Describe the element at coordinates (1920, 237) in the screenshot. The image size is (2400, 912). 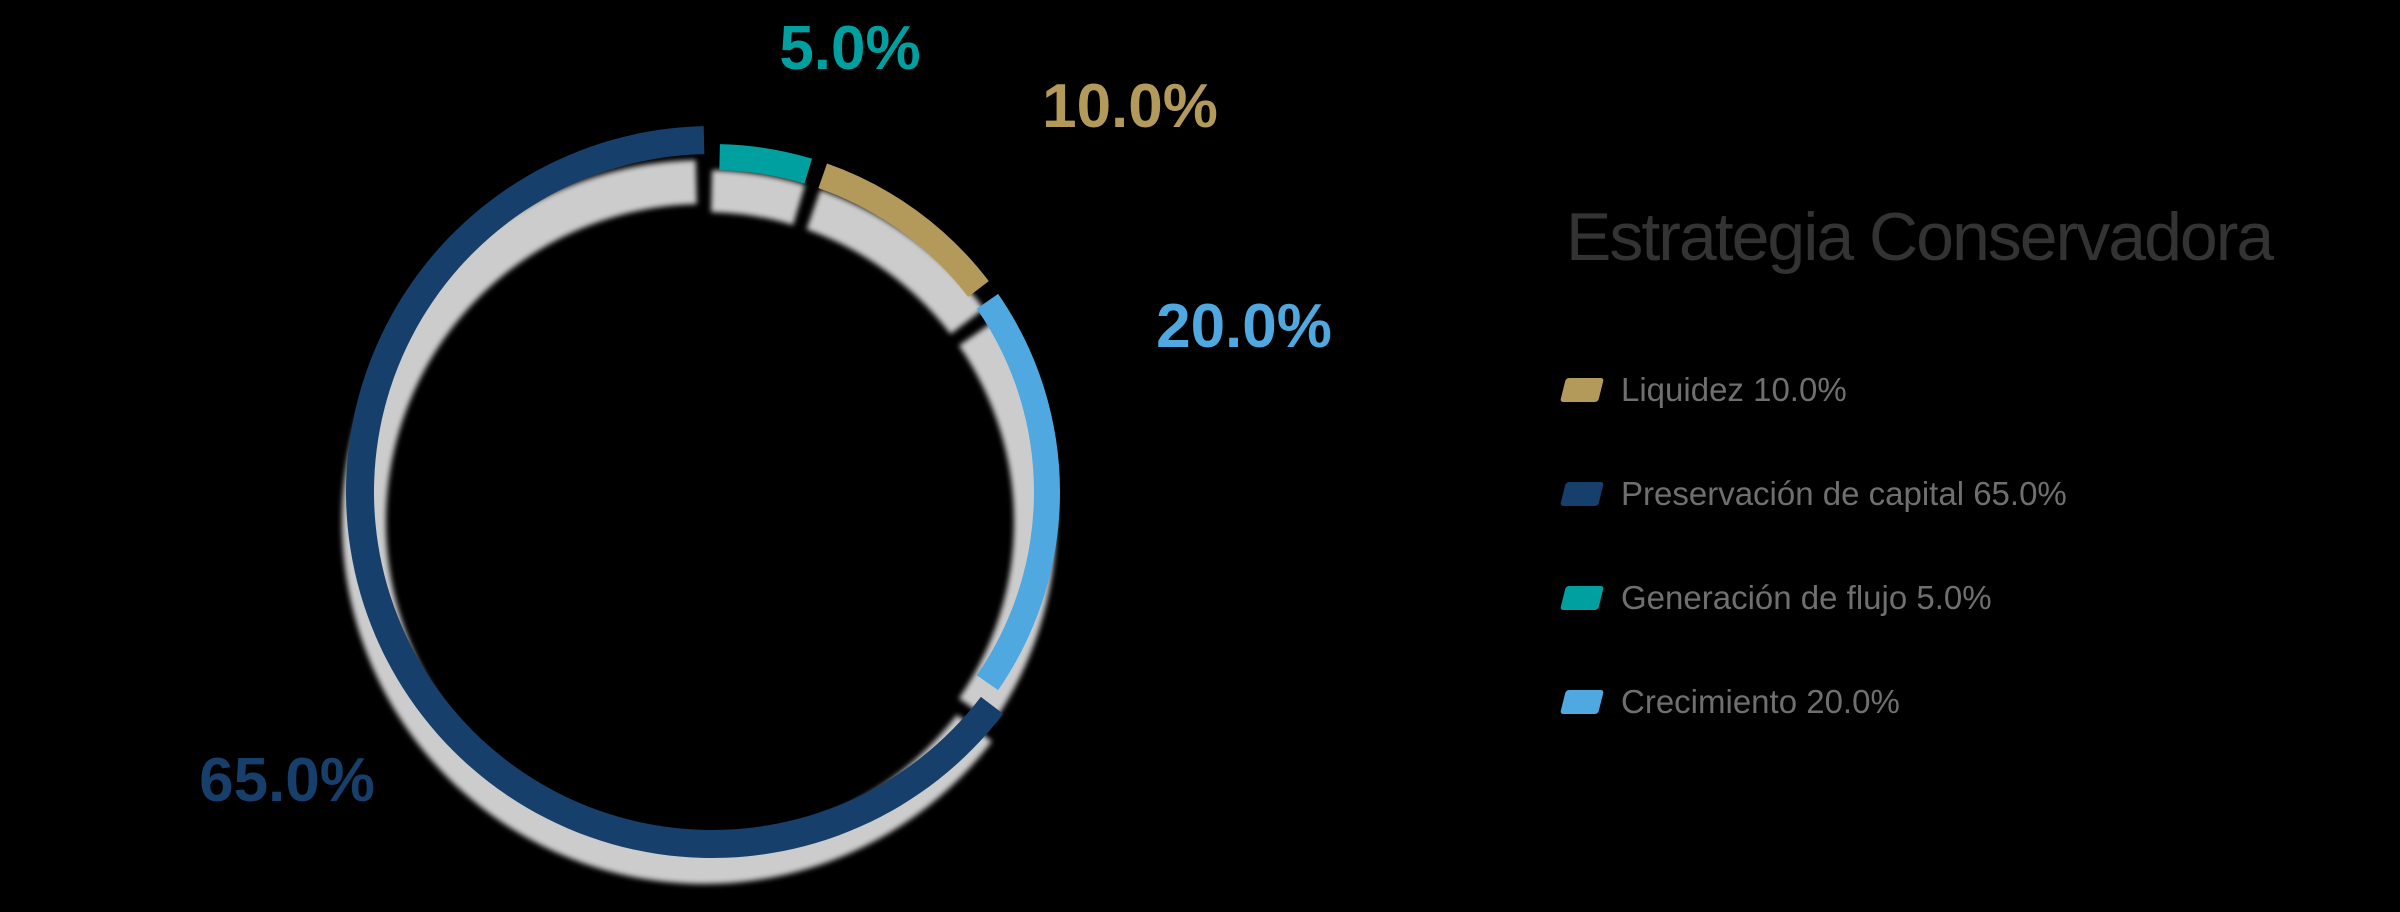
I see `chart-title: Estrategia Conservadora` at that location.